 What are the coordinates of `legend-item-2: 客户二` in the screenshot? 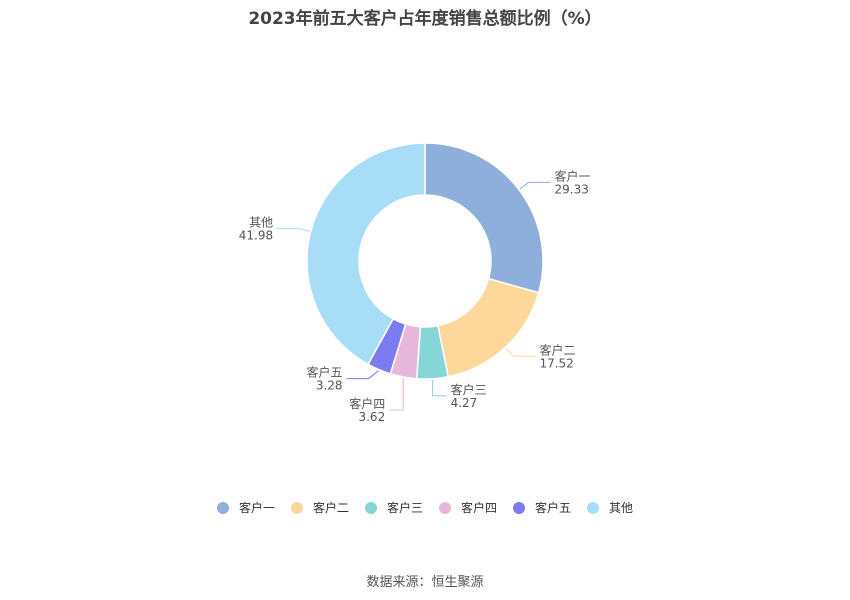 It's located at (319, 507).